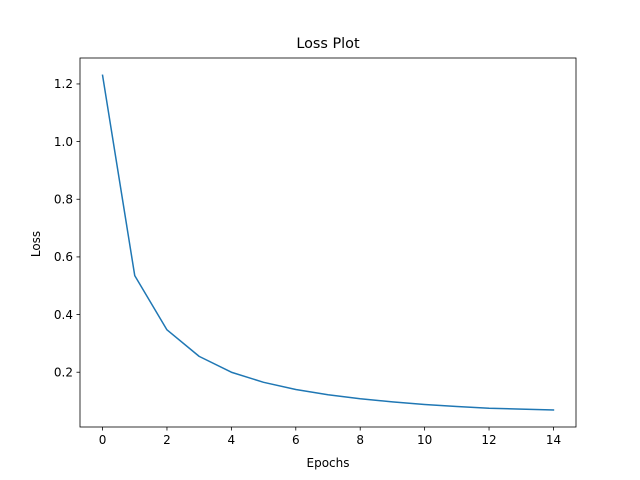  I want to click on x-tick-label: 8, so click(360, 440).